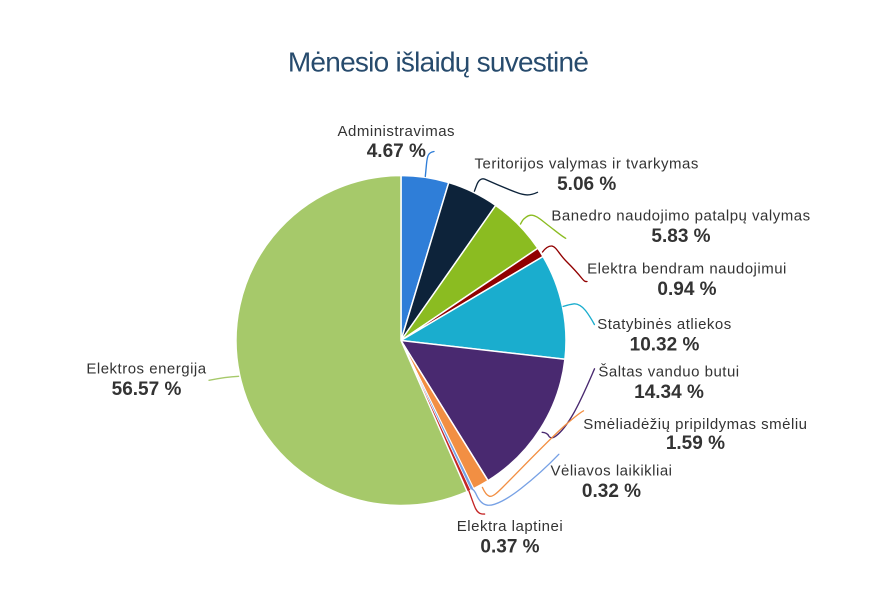 The height and width of the screenshot is (615, 877). What do you see at coordinates (509, 547) in the screenshot?
I see `svg-text: 0.37 %` at bounding box center [509, 547].